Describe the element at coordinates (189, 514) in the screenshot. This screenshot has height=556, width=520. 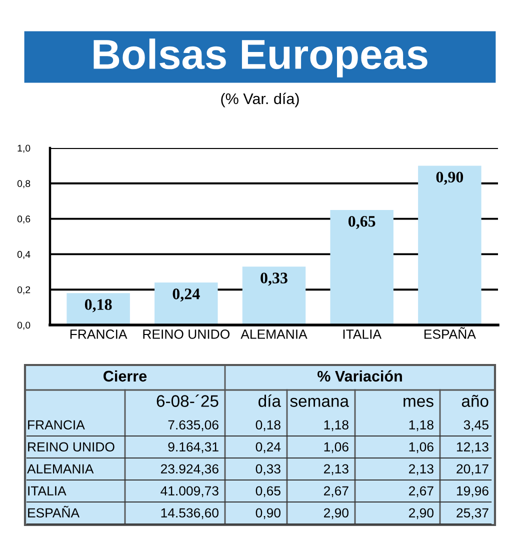
I see `text: 14.536,60` at that location.